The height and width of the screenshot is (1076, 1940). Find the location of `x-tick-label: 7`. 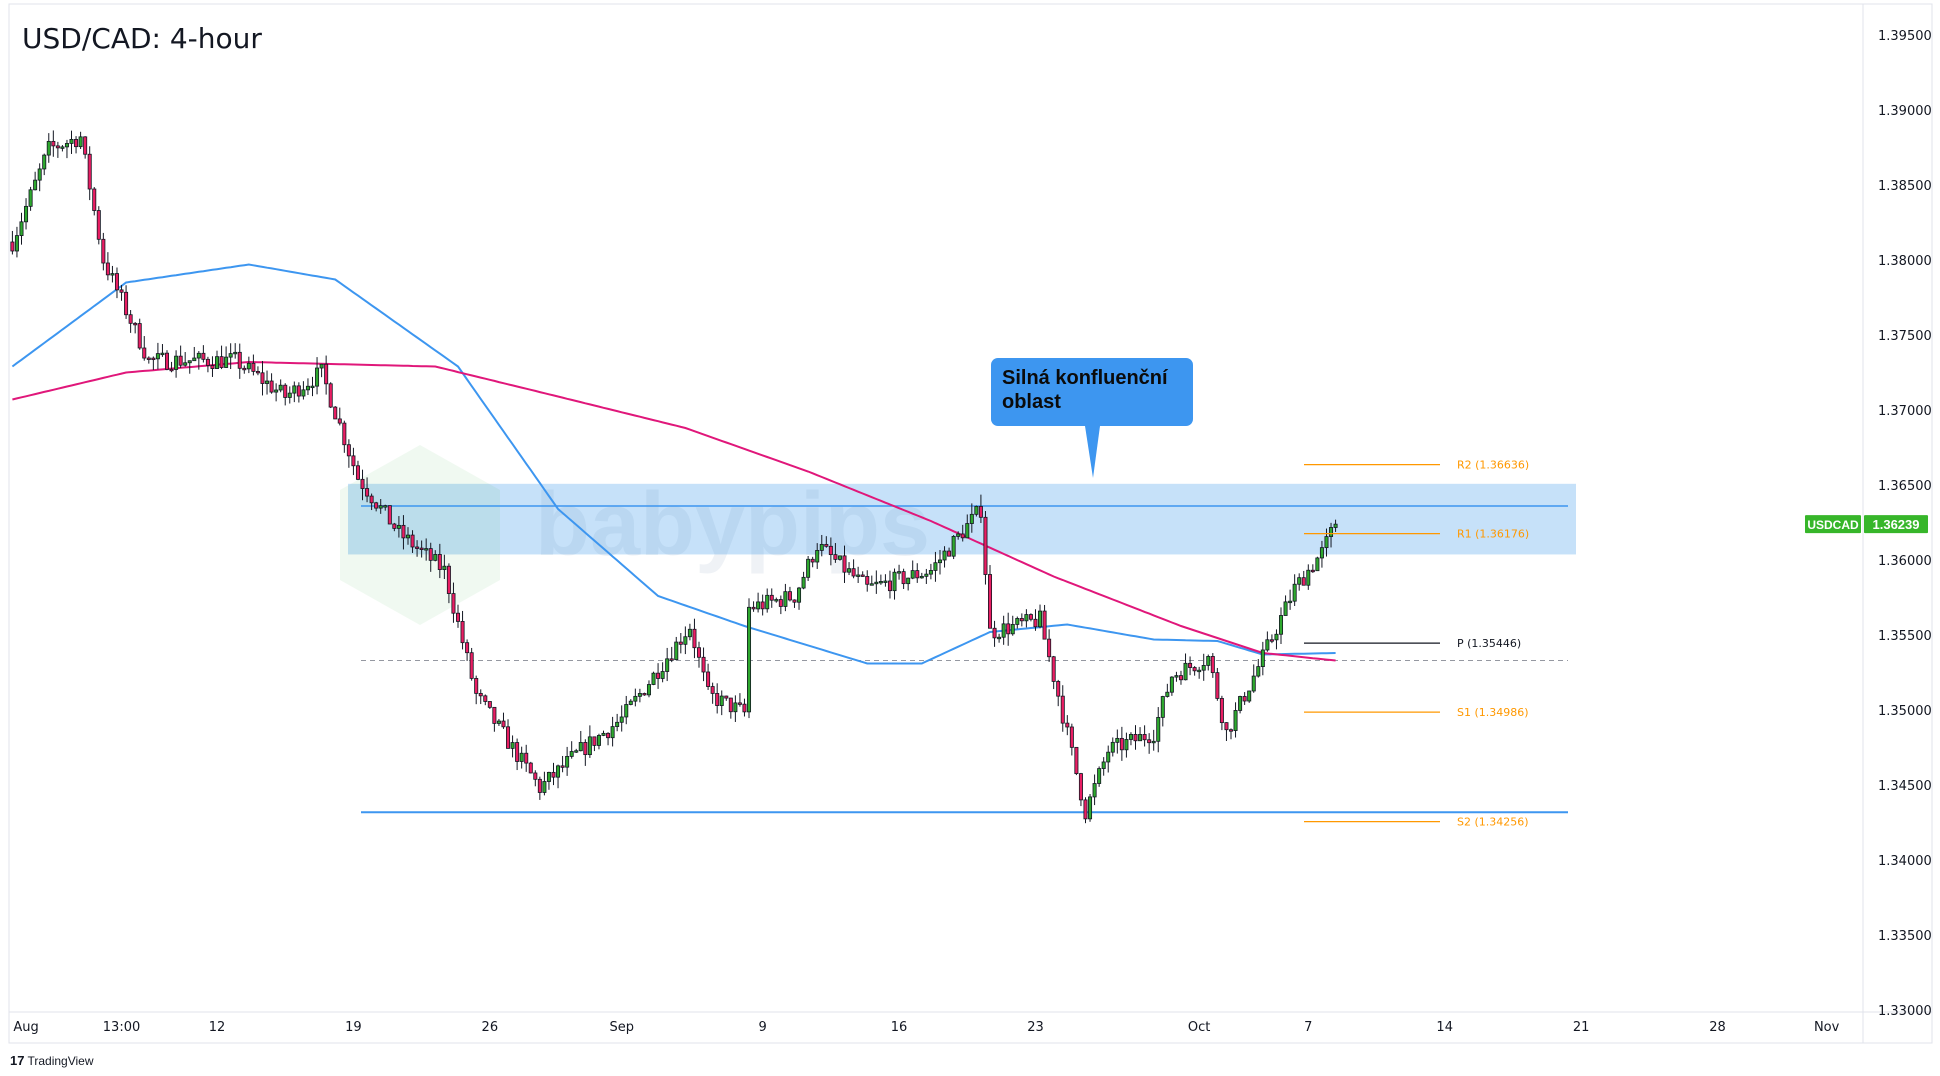

x-tick-label: 7 is located at coordinates (1308, 1027).